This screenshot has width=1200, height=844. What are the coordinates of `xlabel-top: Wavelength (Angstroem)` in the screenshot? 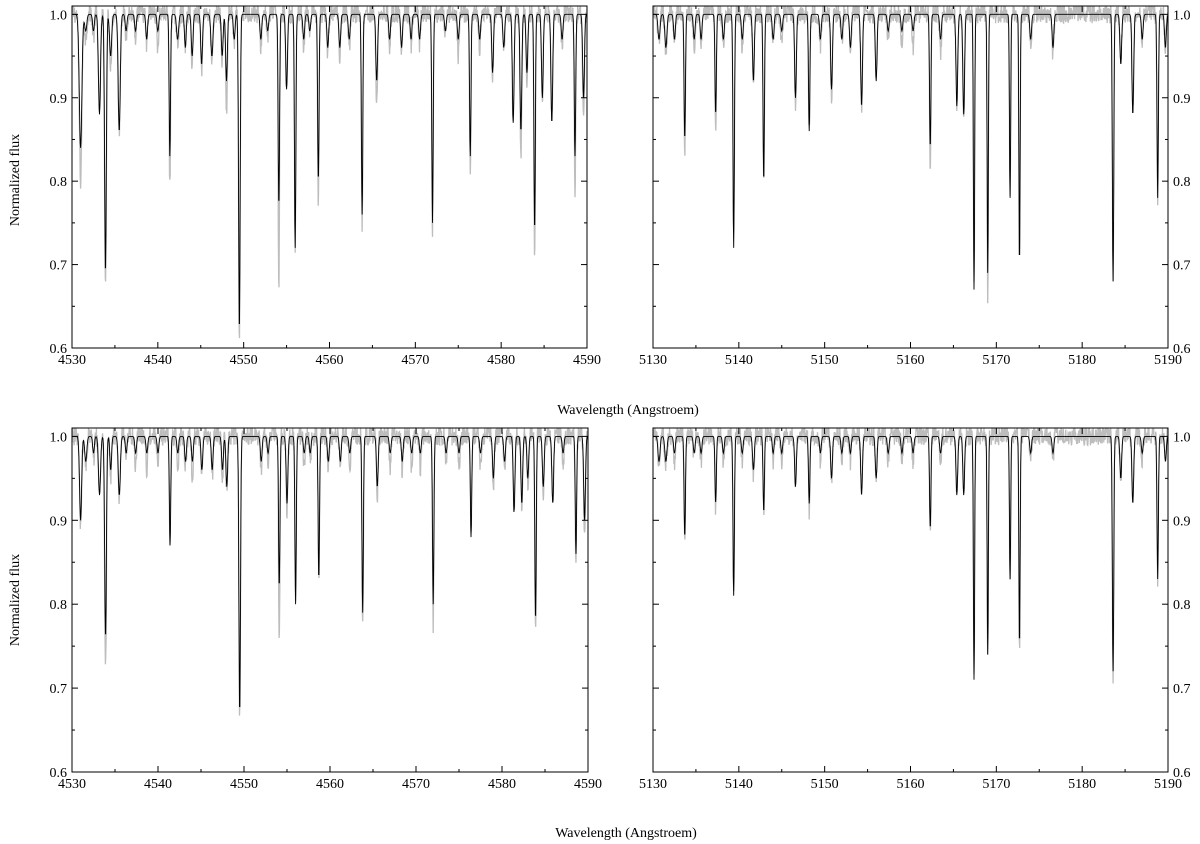 It's located at (628, 410).